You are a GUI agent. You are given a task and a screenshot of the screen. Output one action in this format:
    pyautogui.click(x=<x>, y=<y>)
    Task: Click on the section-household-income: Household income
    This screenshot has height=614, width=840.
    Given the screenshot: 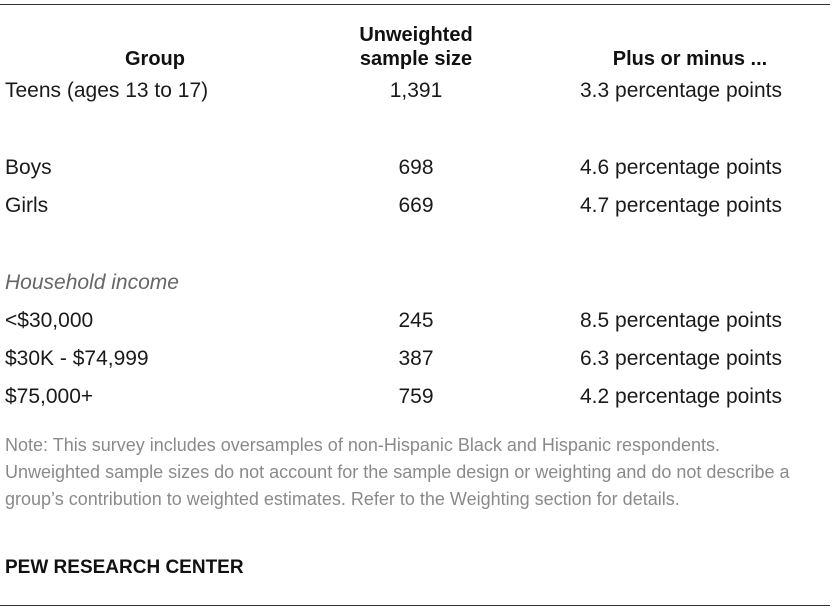 What is the action you would take?
    pyautogui.click(x=92, y=282)
    